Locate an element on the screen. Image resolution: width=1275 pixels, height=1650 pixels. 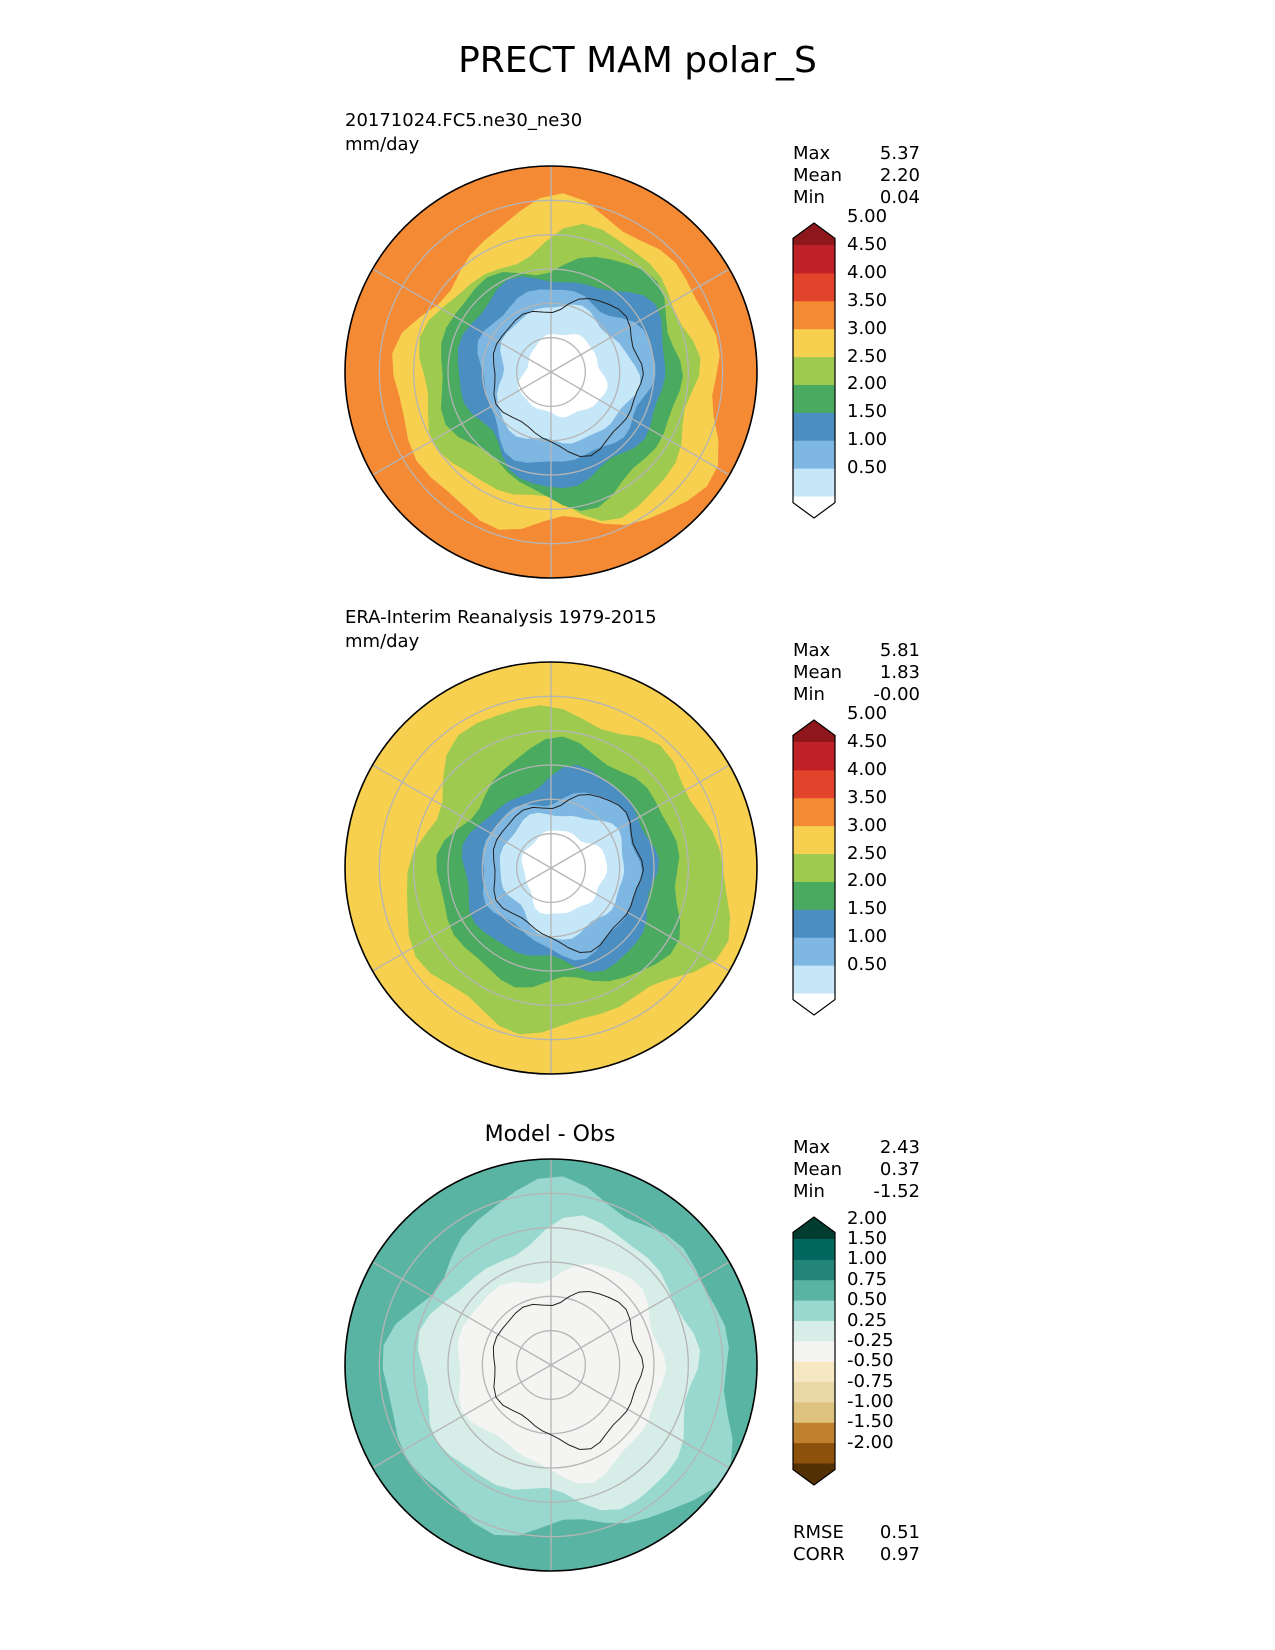
stat-value-min: -1.52 is located at coordinates (896, 1191).